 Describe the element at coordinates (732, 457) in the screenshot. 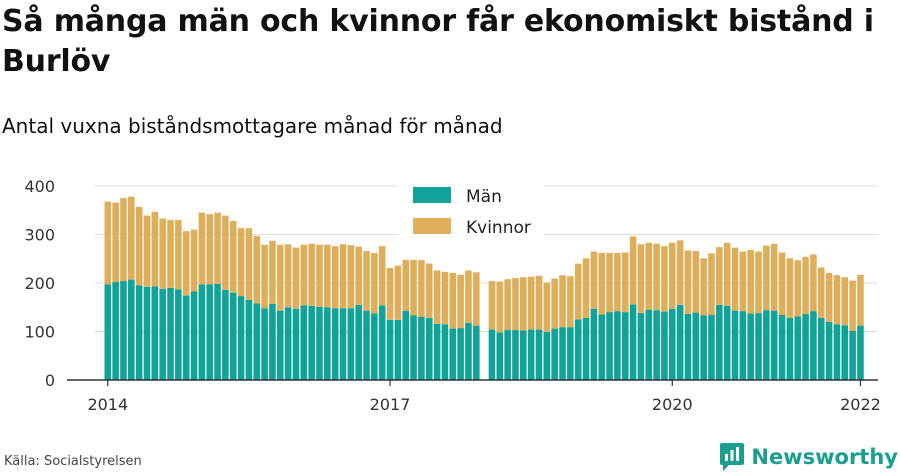

I see `newsworthy-logo-icon` at that location.